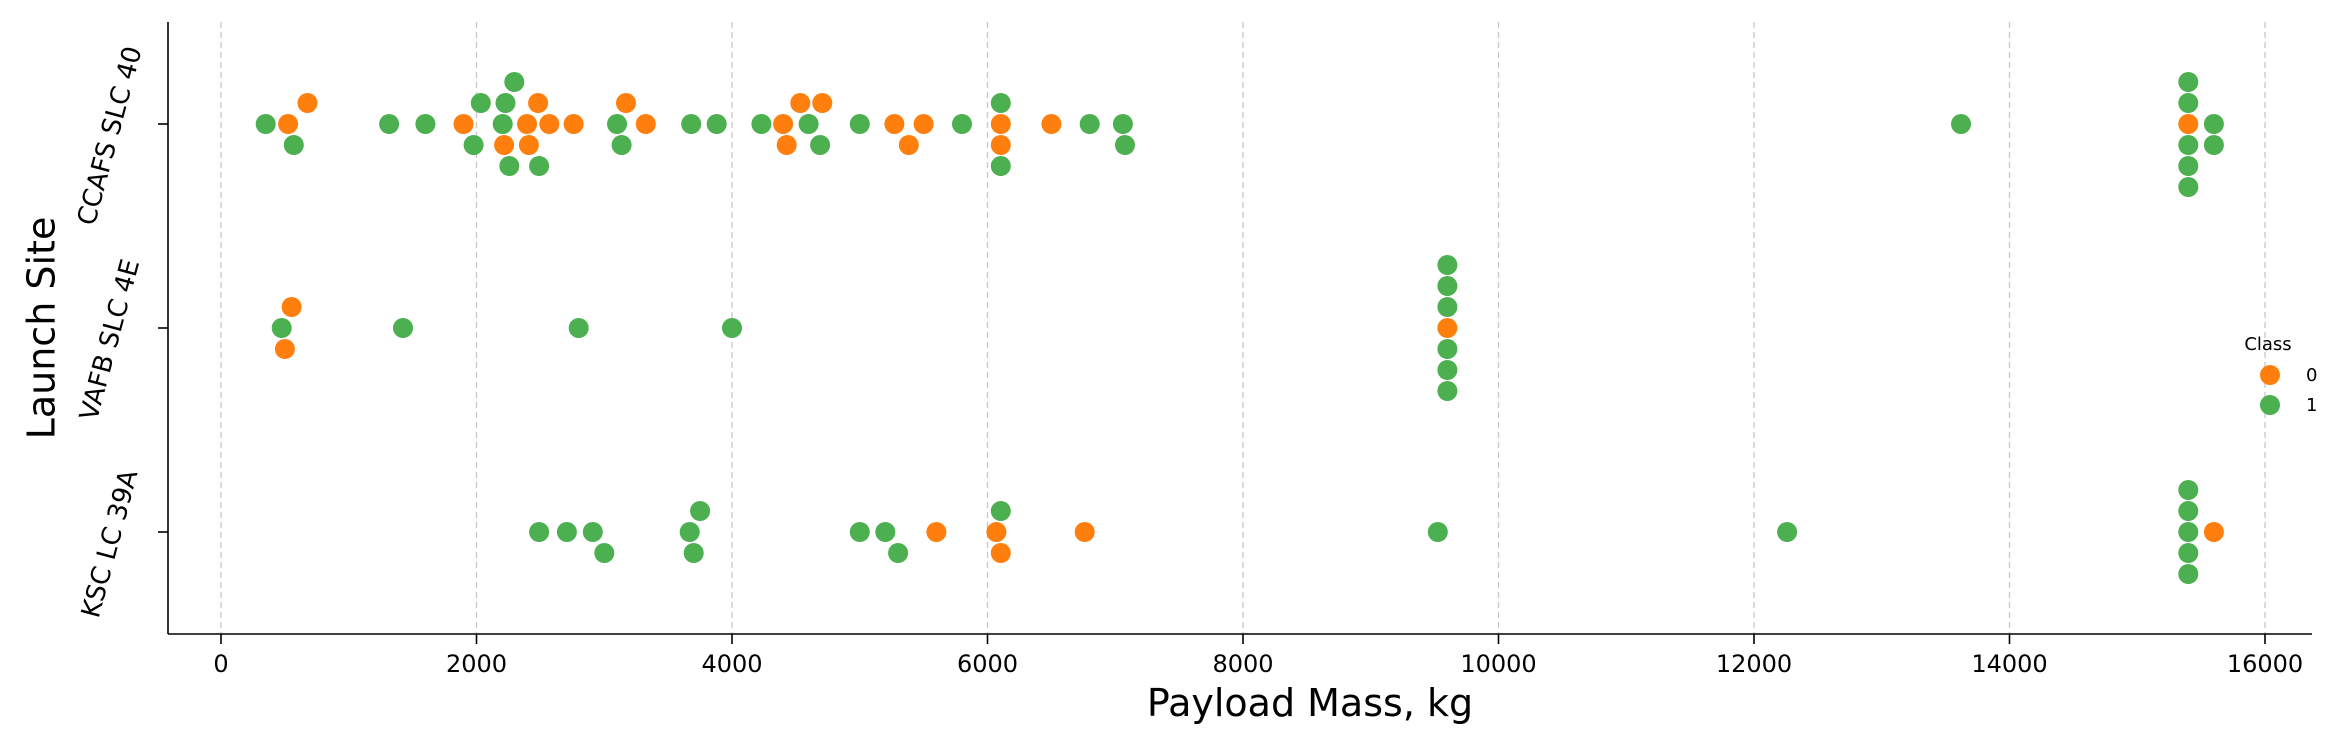 The height and width of the screenshot is (754, 2338). Describe the element at coordinates (476, 664) in the screenshot. I see `x-tick-label: 2000` at that location.